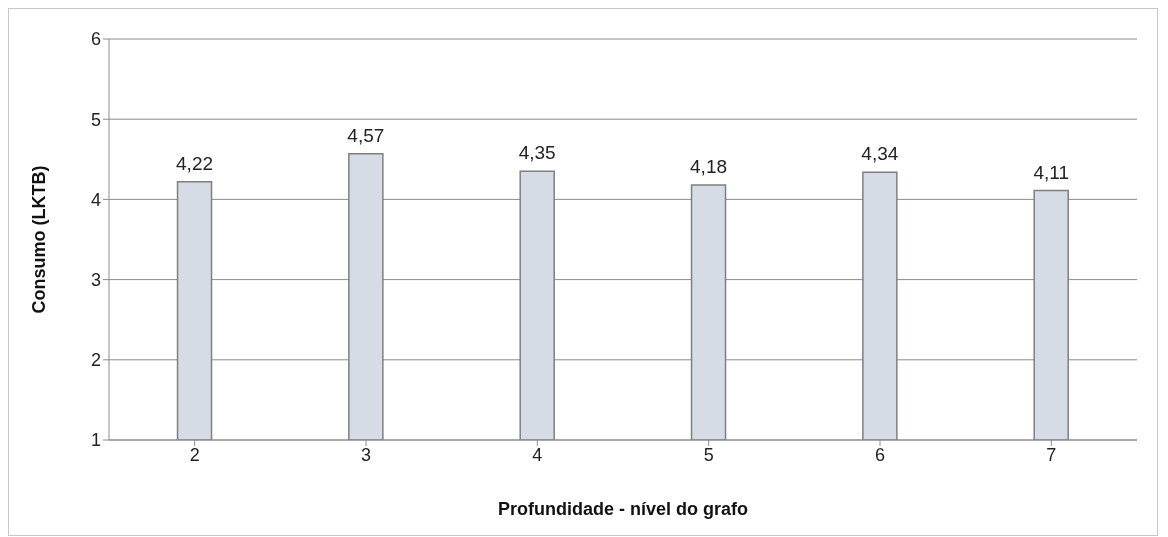 Image resolution: width=1168 pixels, height=537 pixels. What do you see at coordinates (537, 454) in the screenshot?
I see `x-tick-label: 4` at bounding box center [537, 454].